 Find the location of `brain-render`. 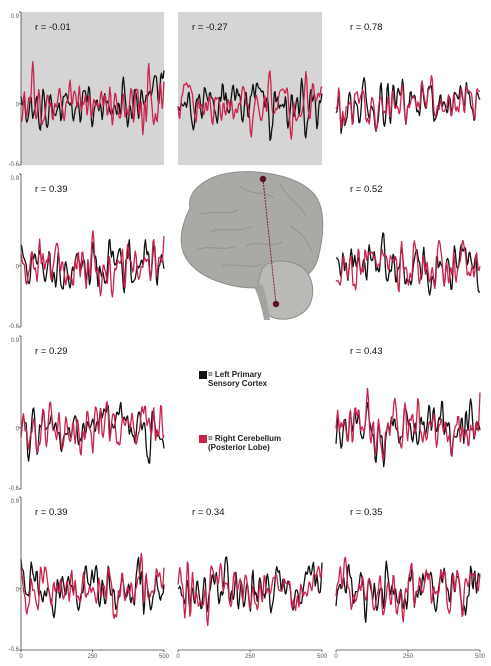

brain-render is located at coordinates (252, 245).